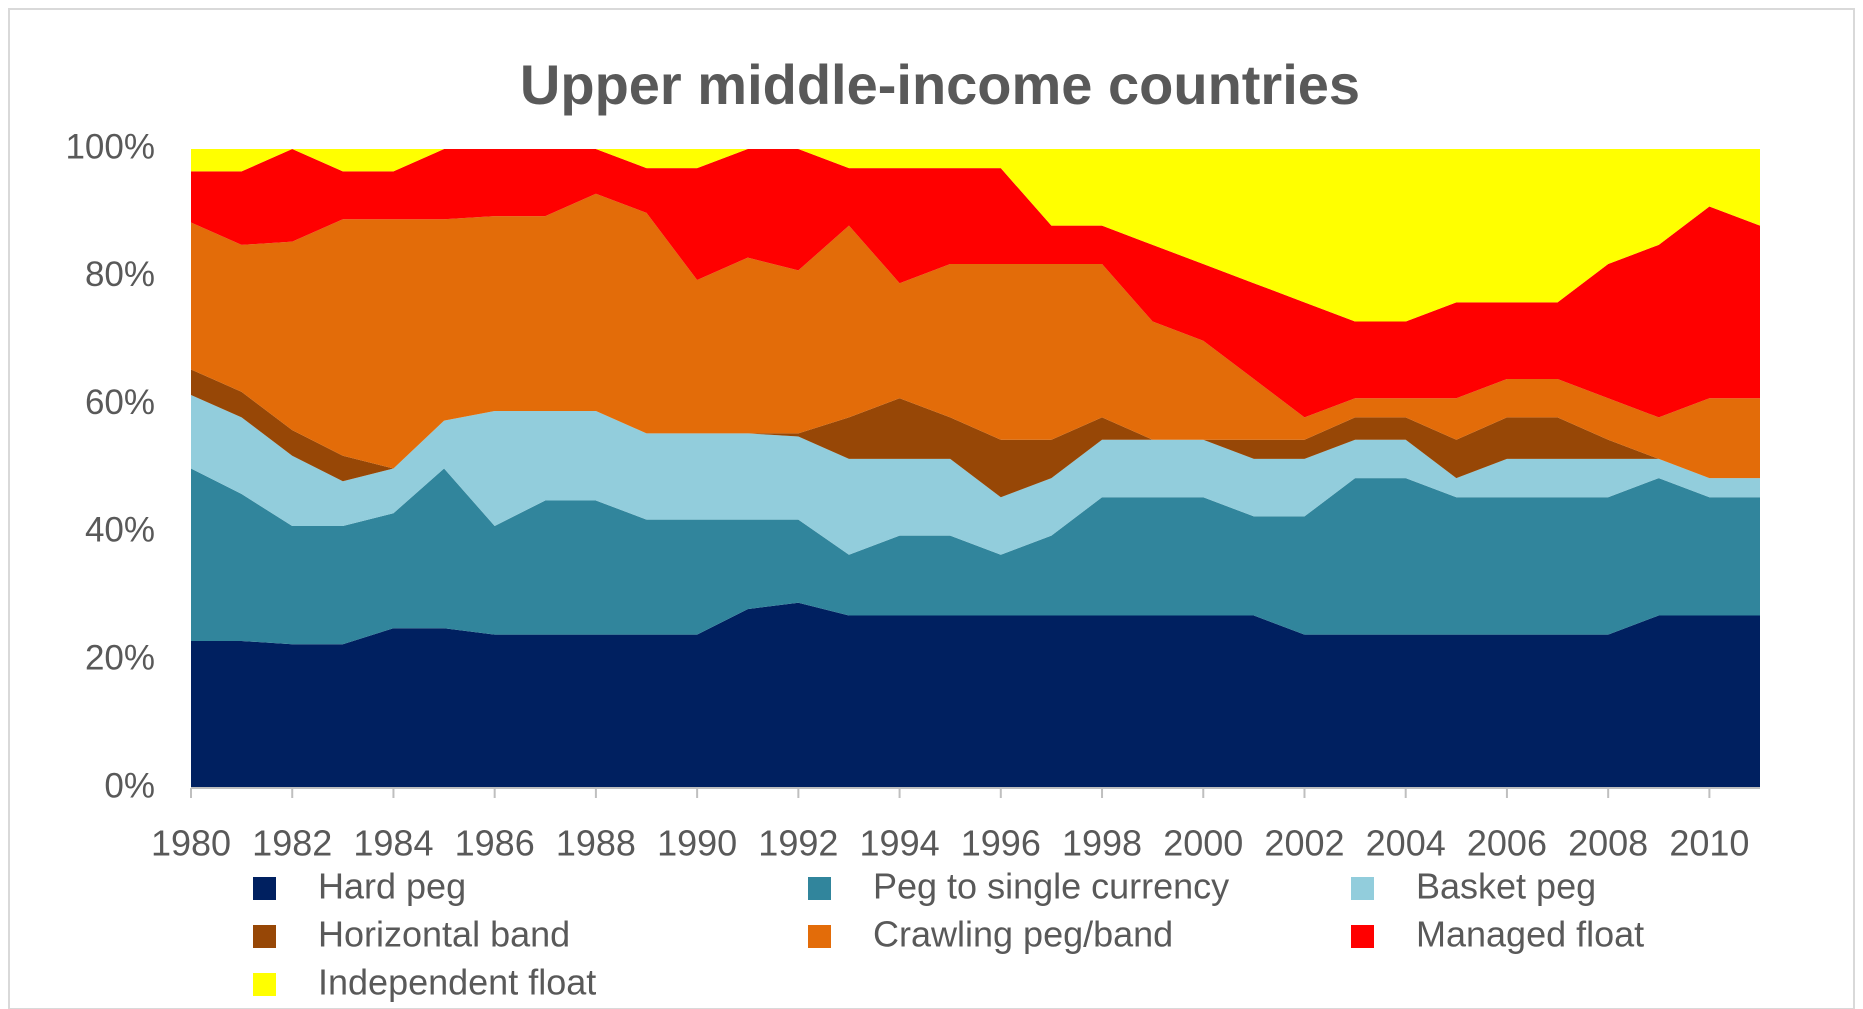  What do you see at coordinates (1051, 886) in the screenshot?
I see `legend-label: Peg to single currency` at bounding box center [1051, 886].